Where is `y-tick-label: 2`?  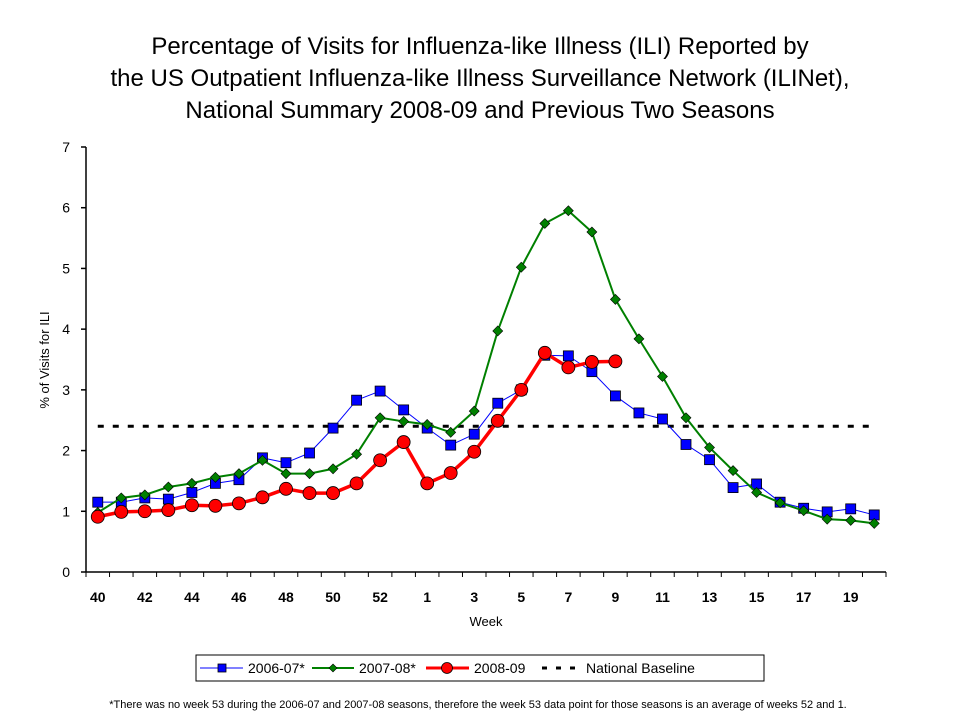
y-tick-label: 2 is located at coordinates (66, 451).